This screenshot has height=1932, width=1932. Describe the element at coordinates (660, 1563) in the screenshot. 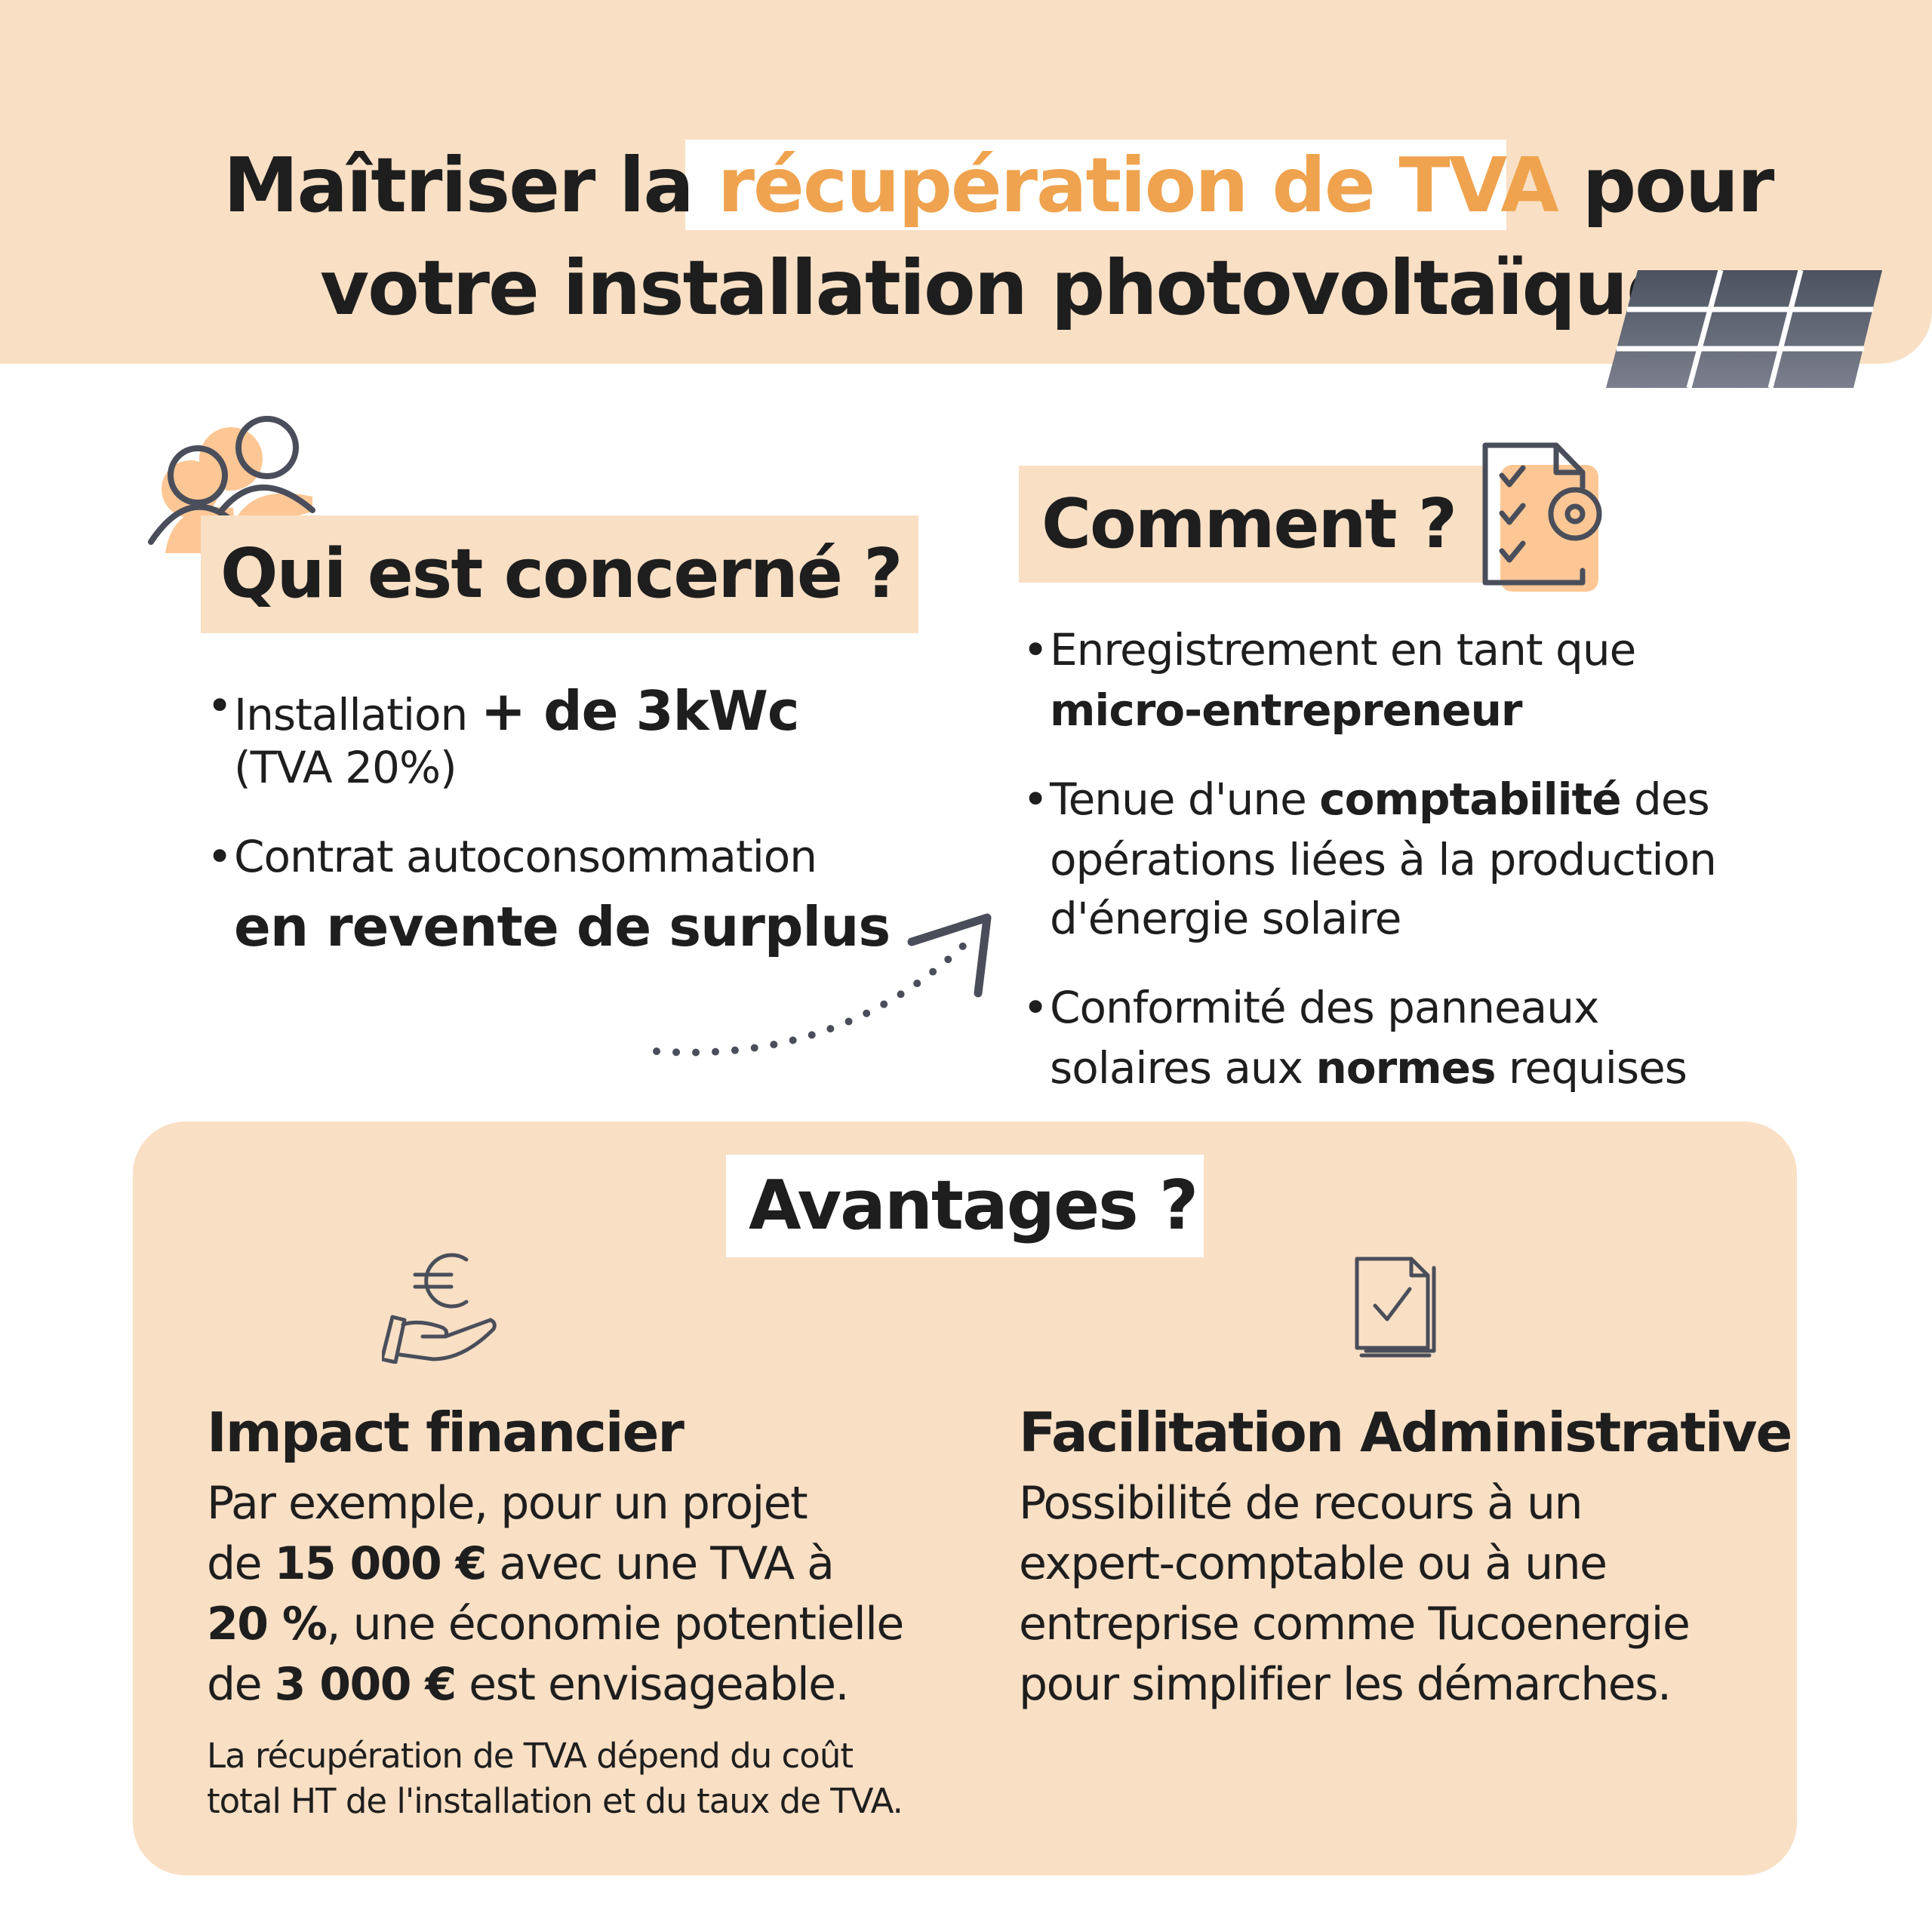

I see `text: avec une TVA à` at that location.